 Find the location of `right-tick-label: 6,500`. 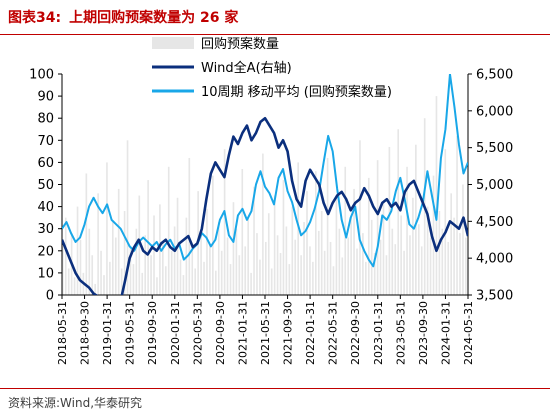

right-tick-label: 6,500 is located at coordinates (494, 75).